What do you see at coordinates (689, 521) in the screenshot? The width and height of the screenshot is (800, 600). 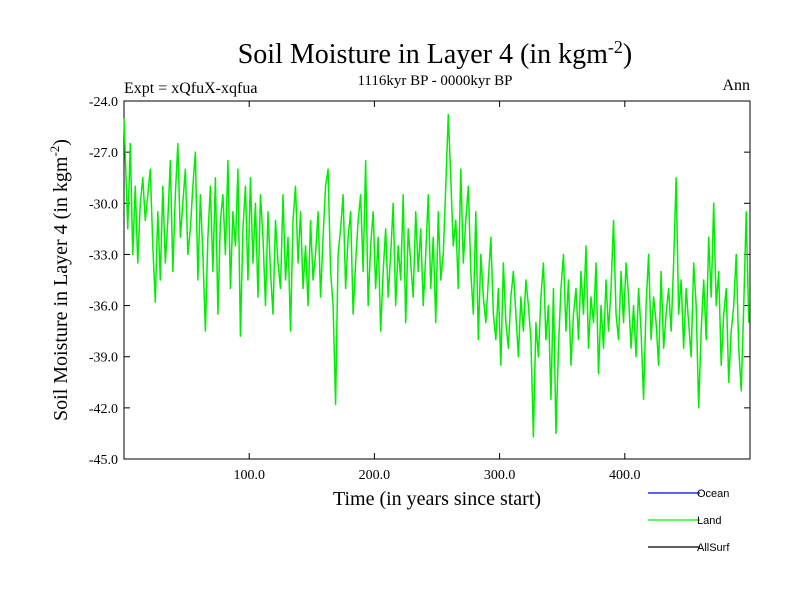 I see `legend: Ocean Land AllSurf` at bounding box center [689, 521].